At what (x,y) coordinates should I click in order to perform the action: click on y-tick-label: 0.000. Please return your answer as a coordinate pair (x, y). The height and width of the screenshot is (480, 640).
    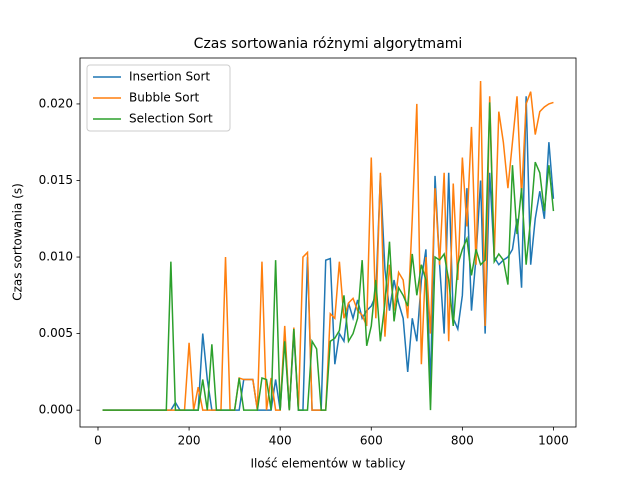
    Looking at the image, I should click on (56, 410).